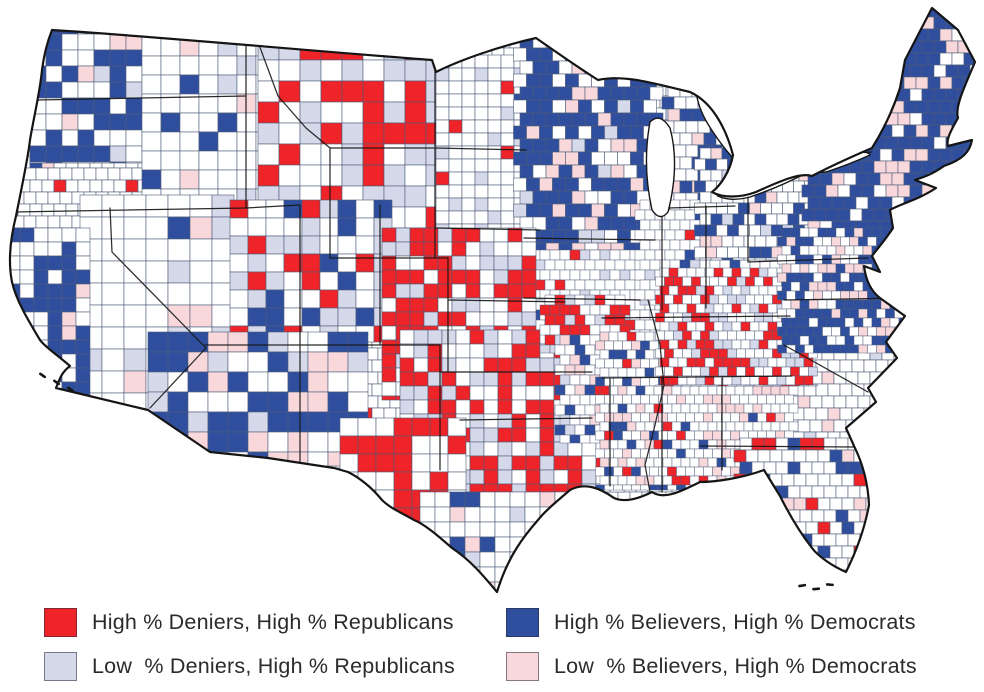  What do you see at coordinates (86, 90) in the screenshot?
I see `map-region-pacific-northwest-coast` at bounding box center [86, 90].